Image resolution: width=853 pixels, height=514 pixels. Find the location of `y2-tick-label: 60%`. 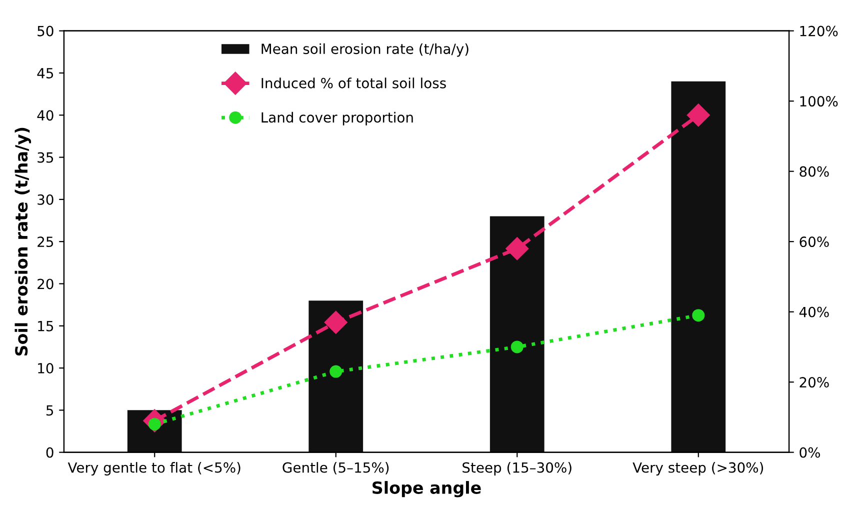

y2-tick-label: 60% is located at coordinates (814, 242).